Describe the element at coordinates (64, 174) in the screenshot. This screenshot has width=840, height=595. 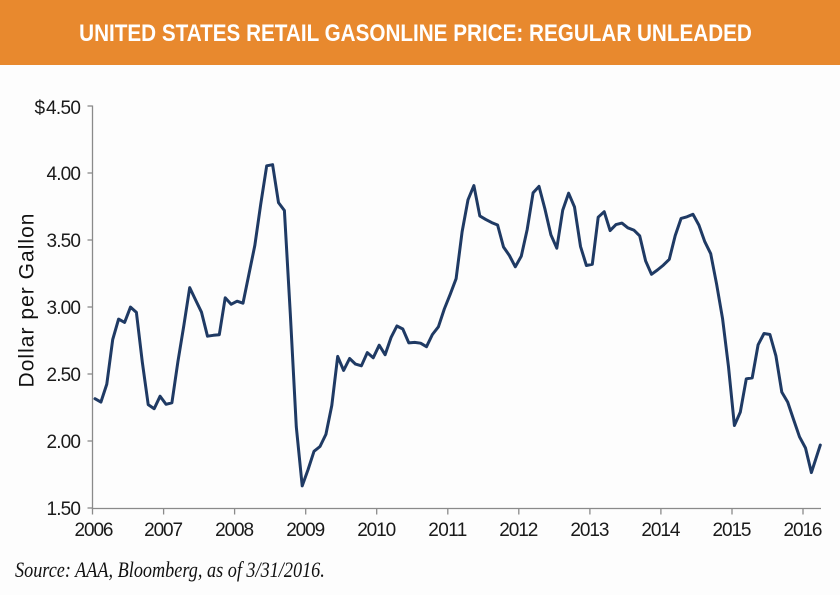
I see `svg-text: 4.00` at that location.